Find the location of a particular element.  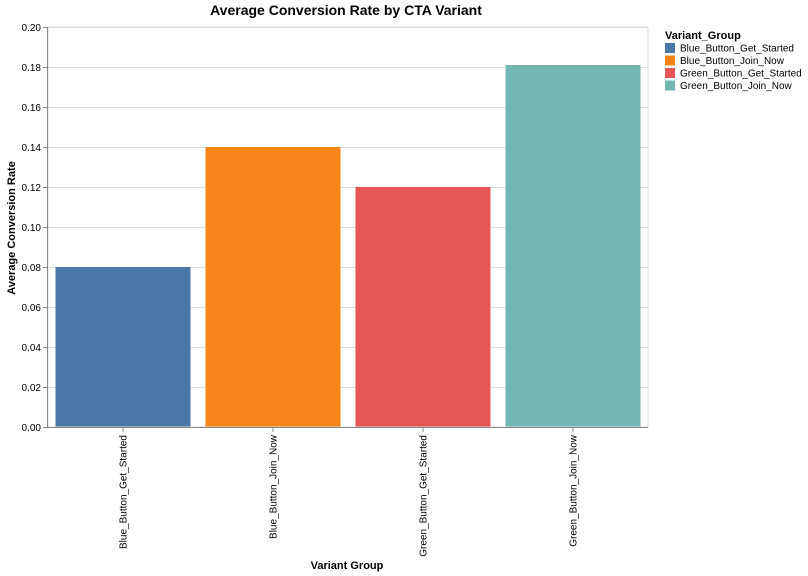

x-tick-label: Green_Button_Join_Now is located at coordinates (574, 490).